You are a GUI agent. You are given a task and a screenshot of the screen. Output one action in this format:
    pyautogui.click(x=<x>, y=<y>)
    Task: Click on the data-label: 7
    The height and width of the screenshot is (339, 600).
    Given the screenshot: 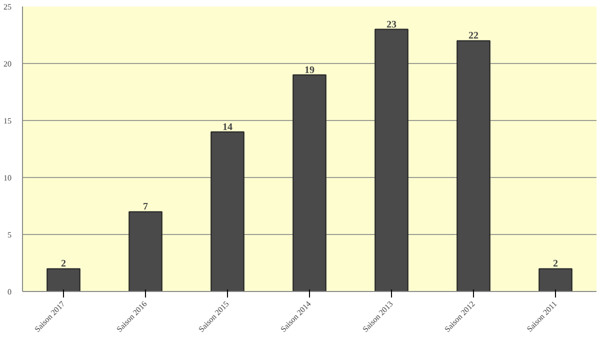 What is the action you would take?
    pyautogui.click(x=145, y=207)
    